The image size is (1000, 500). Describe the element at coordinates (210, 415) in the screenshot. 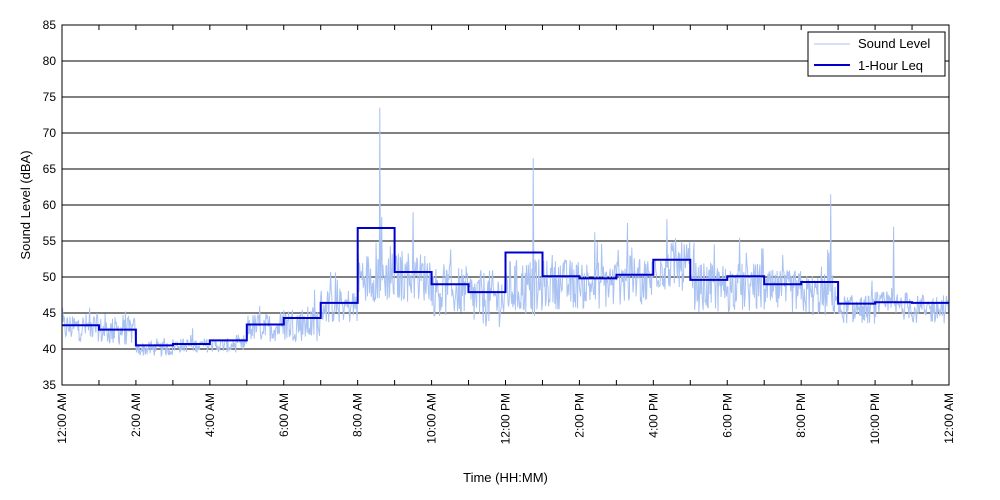

I see `x-tick-label: 4:00 AM` at that location.